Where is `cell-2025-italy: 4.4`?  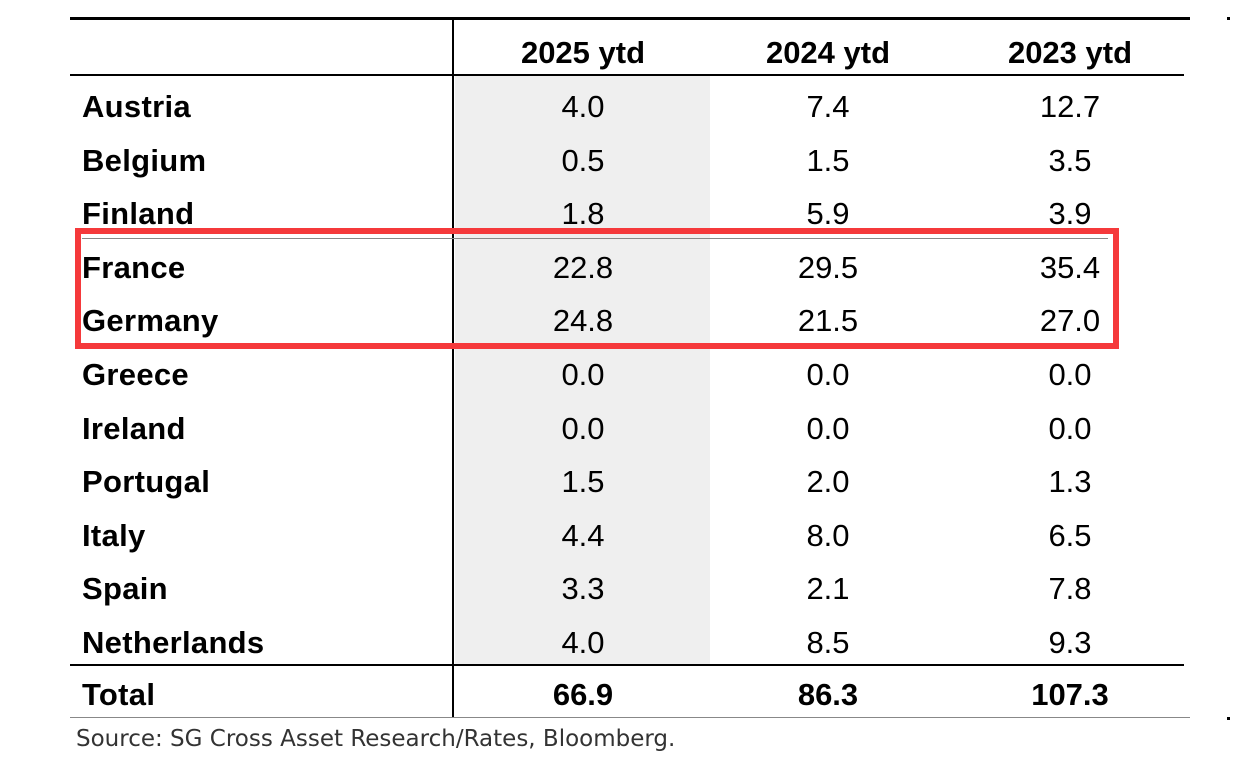 cell-2025-italy: 4.4 is located at coordinates (583, 535).